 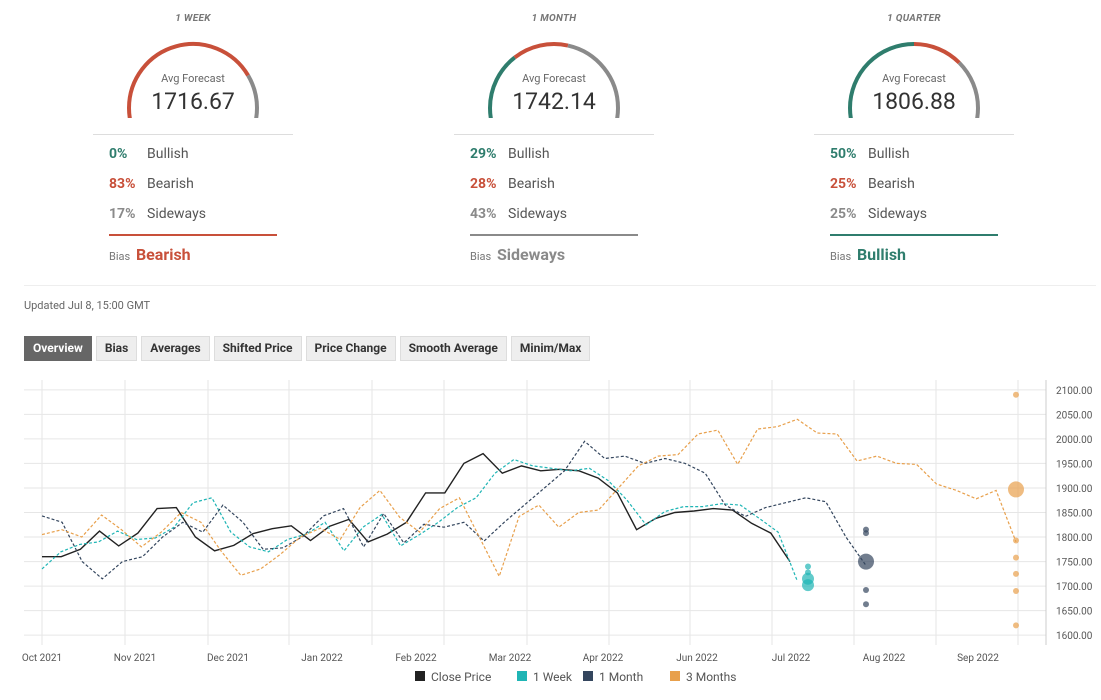 What do you see at coordinates (87, 305) in the screenshot?
I see `updated-timestamp: Updated Jul 8, 15:00 GMT` at bounding box center [87, 305].